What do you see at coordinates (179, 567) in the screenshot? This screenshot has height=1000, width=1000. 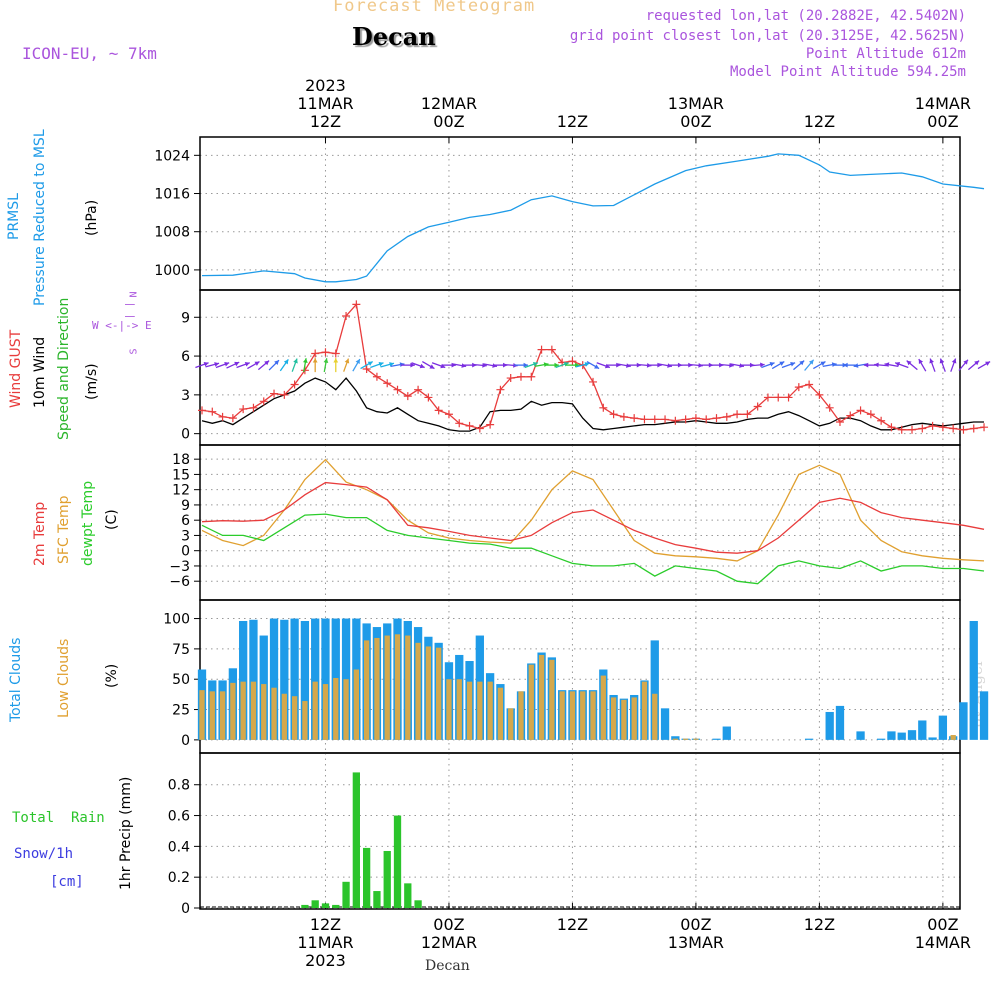 I see `y-tick-label: −3` at bounding box center [179, 567].